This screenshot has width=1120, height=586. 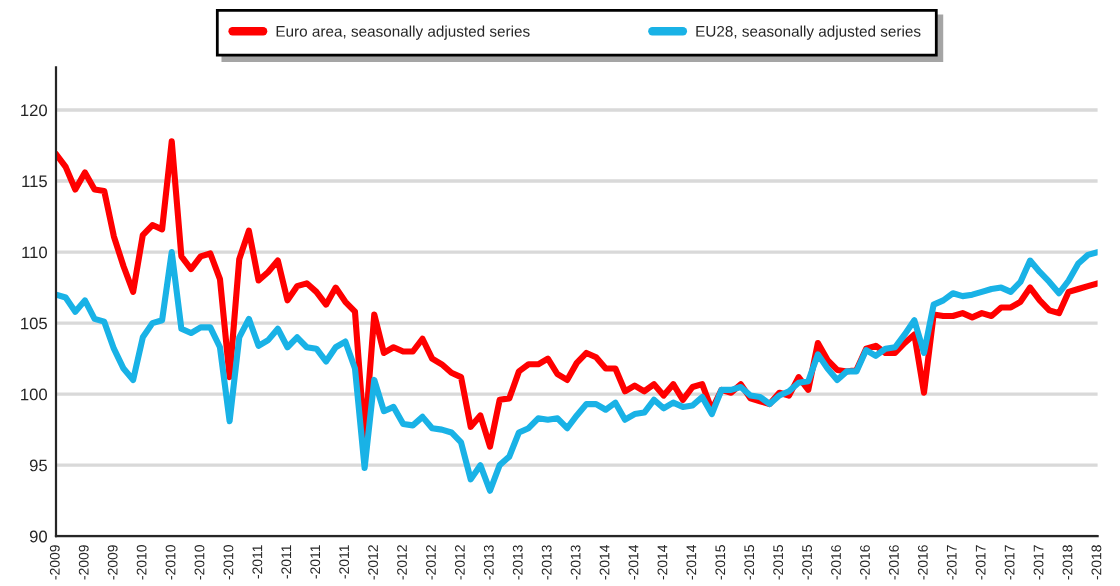 What do you see at coordinates (35, 252) in the screenshot?
I see `y-tick-label: 110` at bounding box center [35, 252].